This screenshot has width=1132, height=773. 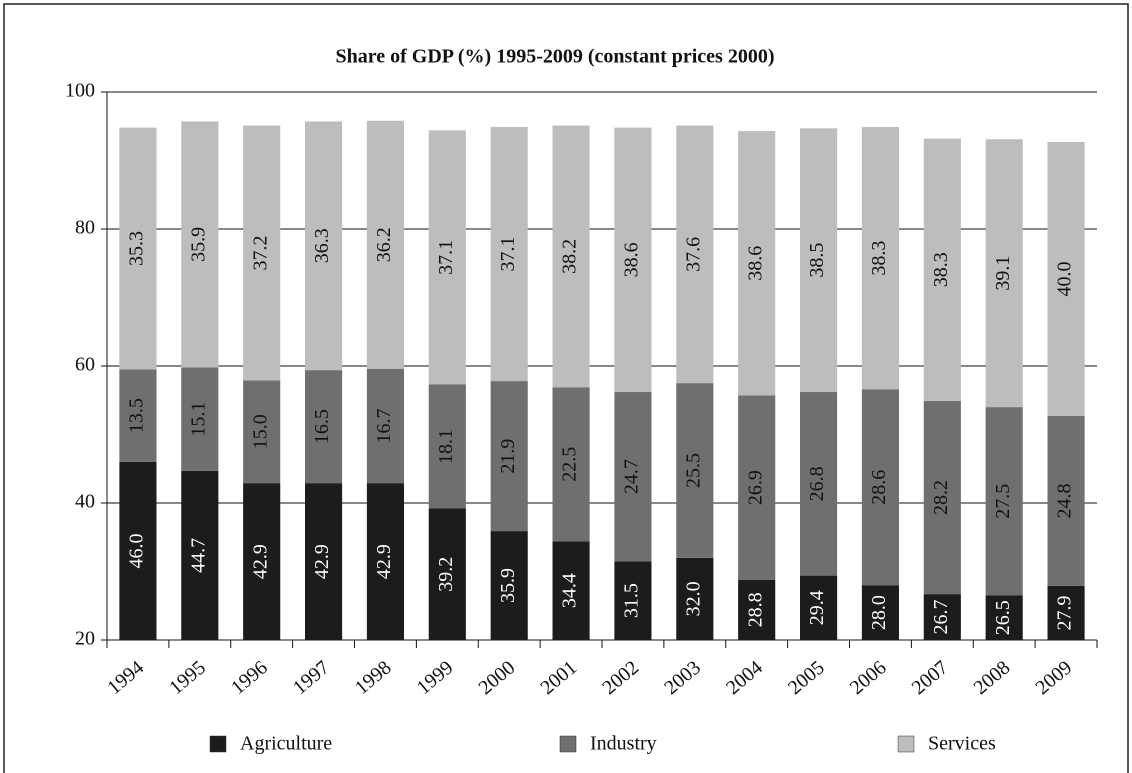 I want to click on value-label: 38.3, so click(x=879, y=258).